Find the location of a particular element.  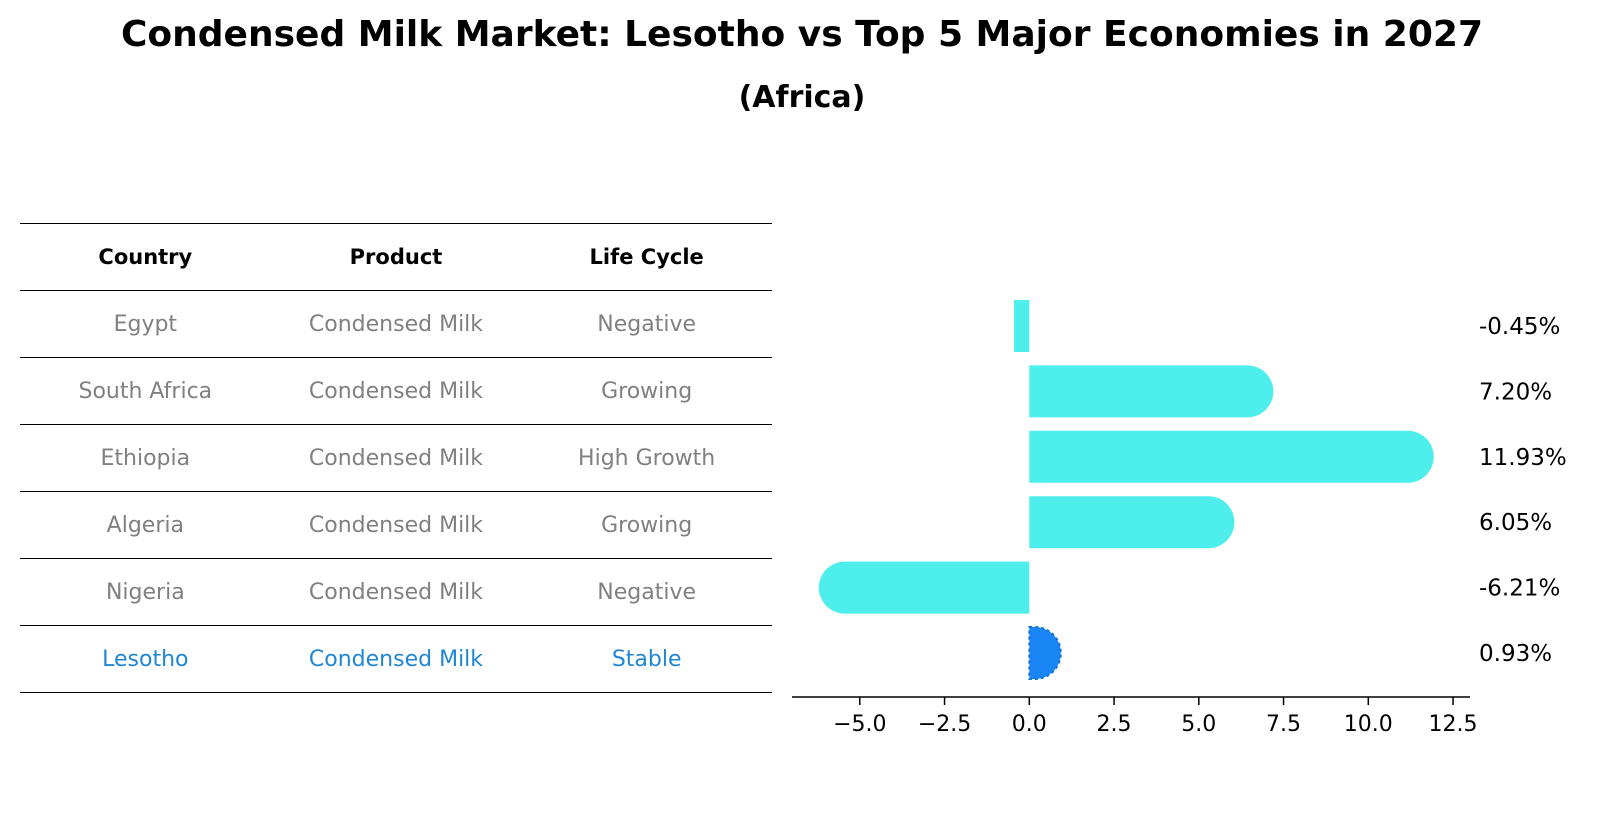

bar-ethiopia is located at coordinates (1231, 456).